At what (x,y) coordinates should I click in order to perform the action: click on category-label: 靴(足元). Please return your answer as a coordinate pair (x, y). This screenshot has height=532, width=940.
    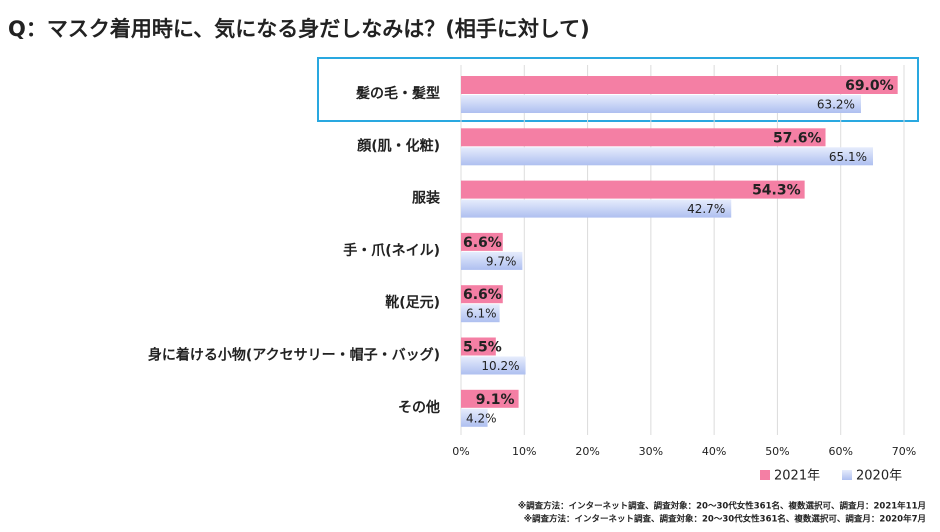
    Looking at the image, I should click on (412, 302).